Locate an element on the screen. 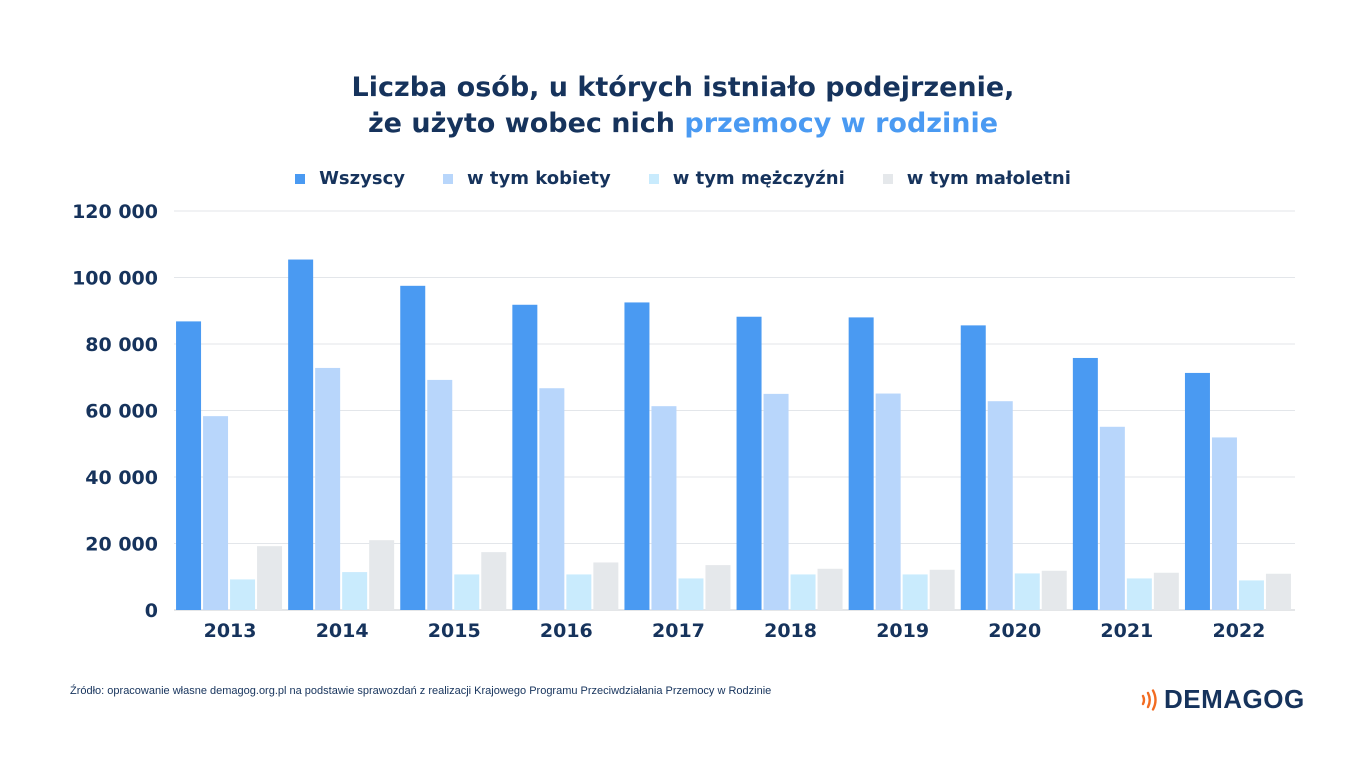 The image size is (1366, 768). legend-label-wszyscy: Wszyscy is located at coordinates (362, 178).